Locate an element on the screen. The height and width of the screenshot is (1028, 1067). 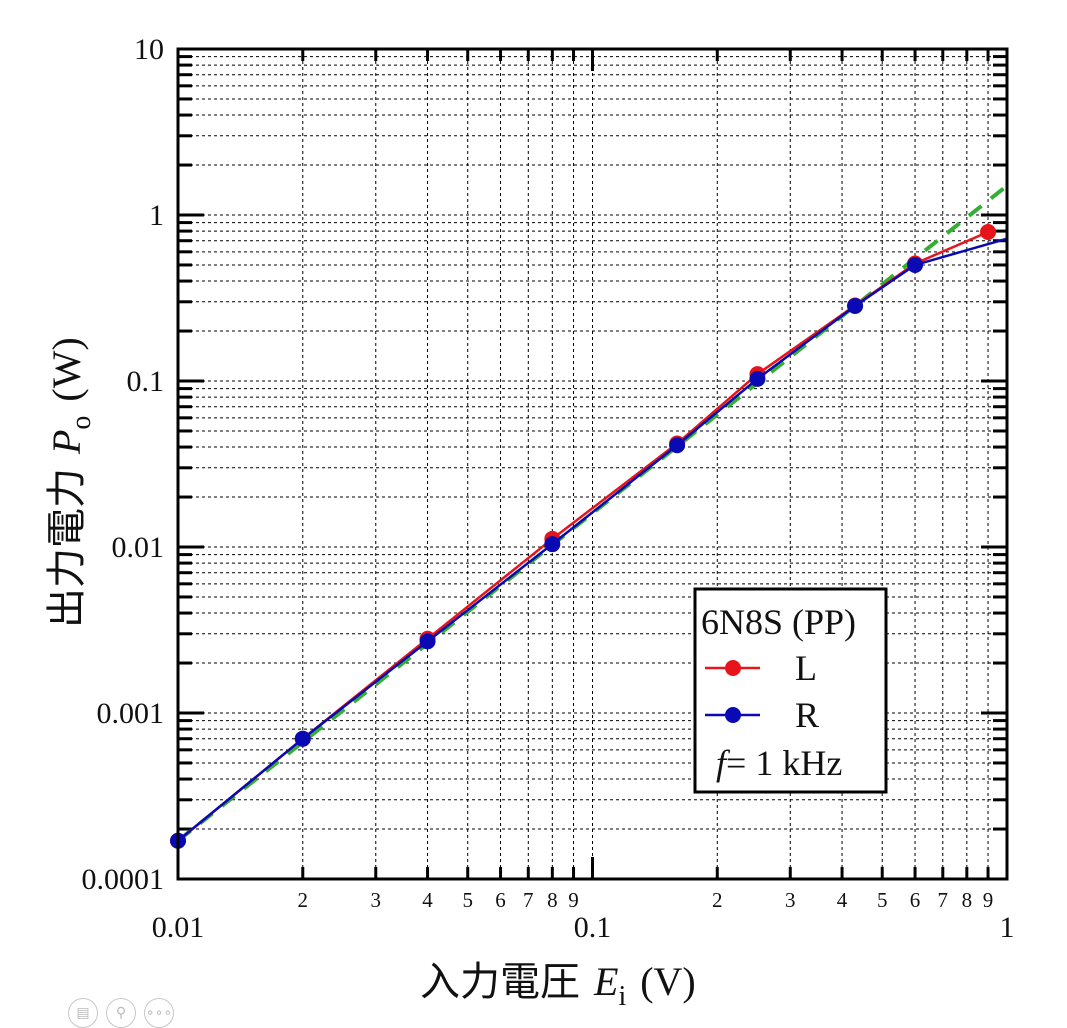
zoom-icon: ⚲ is located at coordinates (121, 1013).